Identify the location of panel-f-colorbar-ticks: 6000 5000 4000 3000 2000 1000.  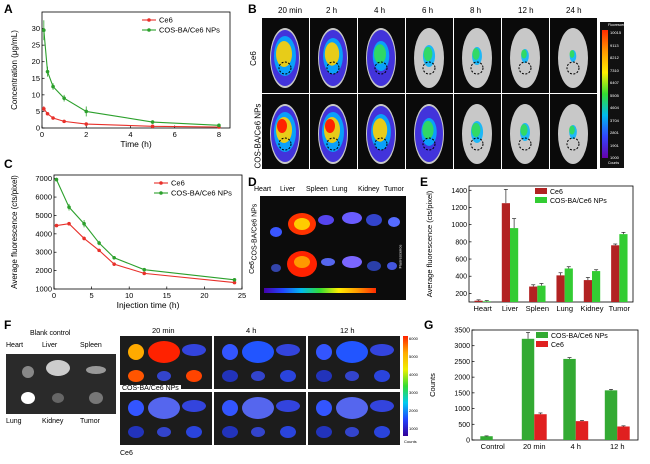
(417, 386).